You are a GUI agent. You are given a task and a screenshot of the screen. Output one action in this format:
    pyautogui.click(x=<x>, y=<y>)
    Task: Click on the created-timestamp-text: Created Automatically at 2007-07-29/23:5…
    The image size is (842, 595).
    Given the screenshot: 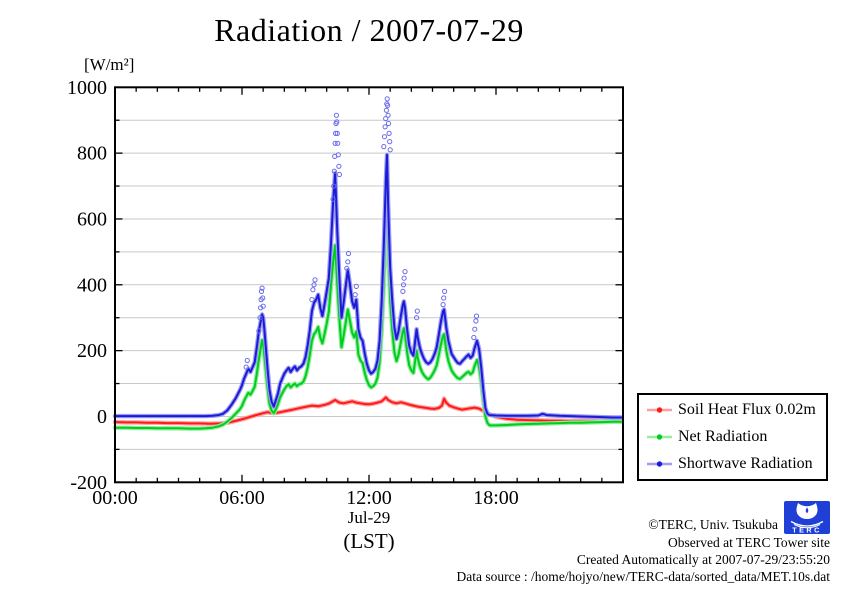 What is the action you would take?
    pyautogui.click(x=703, y=559)
    